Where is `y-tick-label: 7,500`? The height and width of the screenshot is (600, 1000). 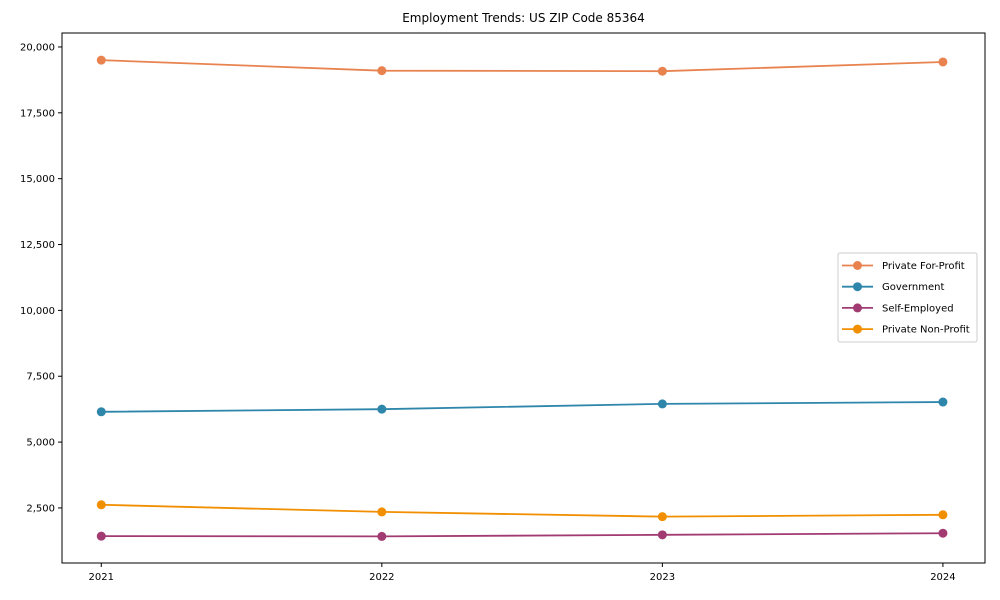 y-tick-label: 7,500 is located at coordinates (40, 377).